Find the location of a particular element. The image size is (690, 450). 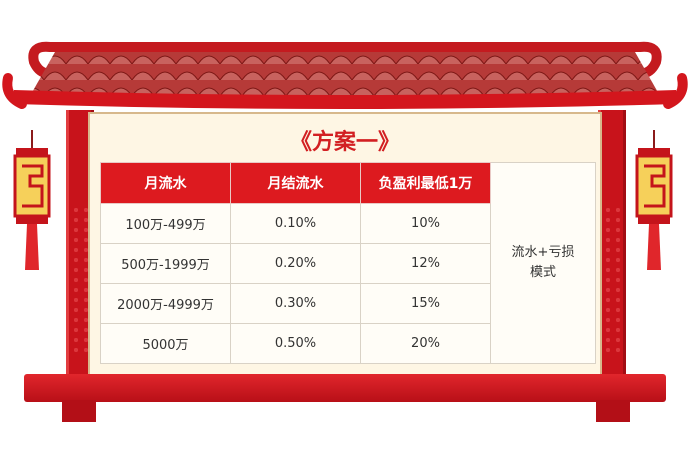

cell-rate: 0.30% is located at coordinates (295, 303).